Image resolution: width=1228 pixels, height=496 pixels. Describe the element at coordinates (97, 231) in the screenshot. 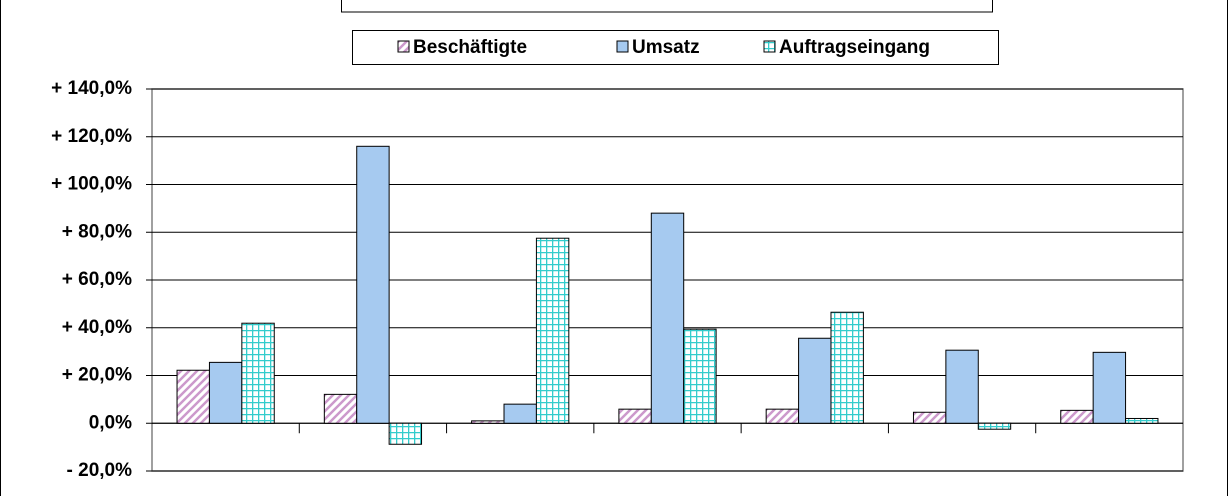

I see `y-tick-label: + 80,0%` at that location.